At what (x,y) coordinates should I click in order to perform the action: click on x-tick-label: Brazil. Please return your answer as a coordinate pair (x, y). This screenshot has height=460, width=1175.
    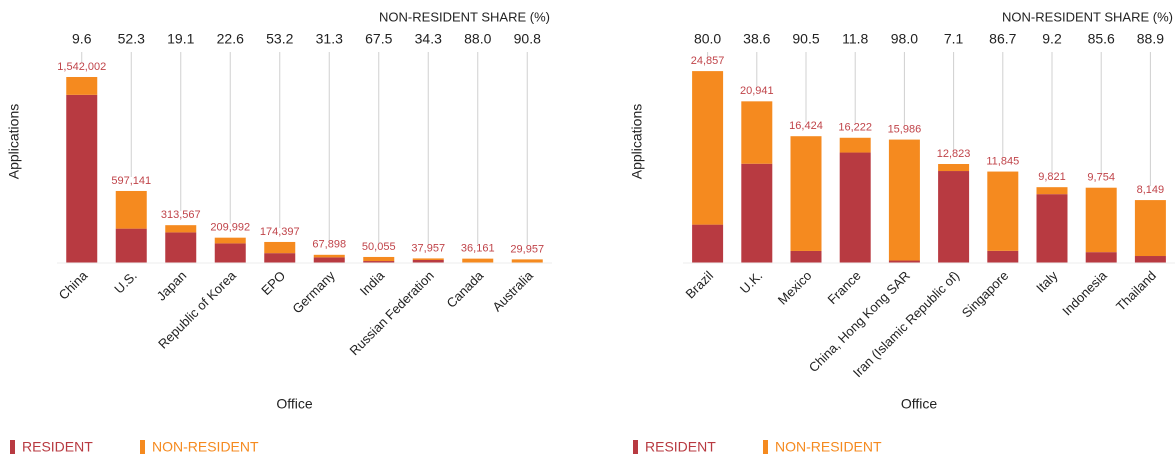
    Looking at the image, I should click on (700, 285).